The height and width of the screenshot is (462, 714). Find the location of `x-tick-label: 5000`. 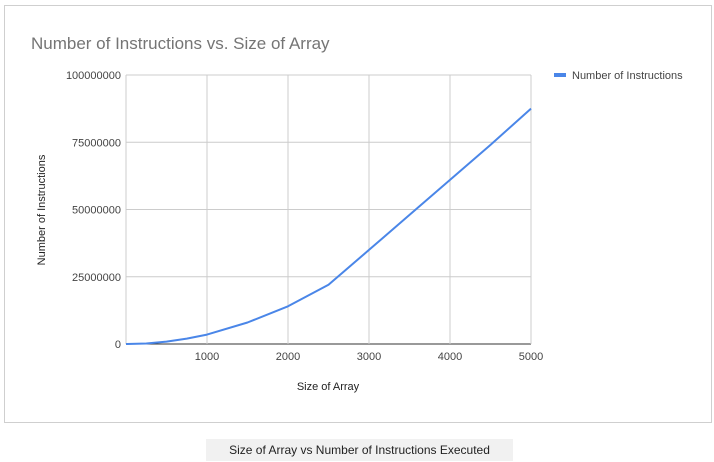

x-tick-label: 5000 is located at coordinates (531, 357).